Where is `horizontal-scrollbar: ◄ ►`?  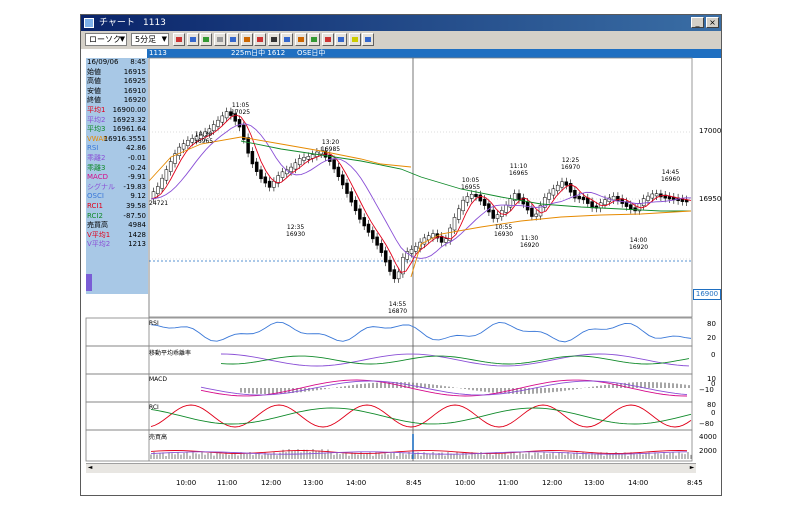
horizontal-scrollbar: ◄ ► is located at coordinates (391, 468).